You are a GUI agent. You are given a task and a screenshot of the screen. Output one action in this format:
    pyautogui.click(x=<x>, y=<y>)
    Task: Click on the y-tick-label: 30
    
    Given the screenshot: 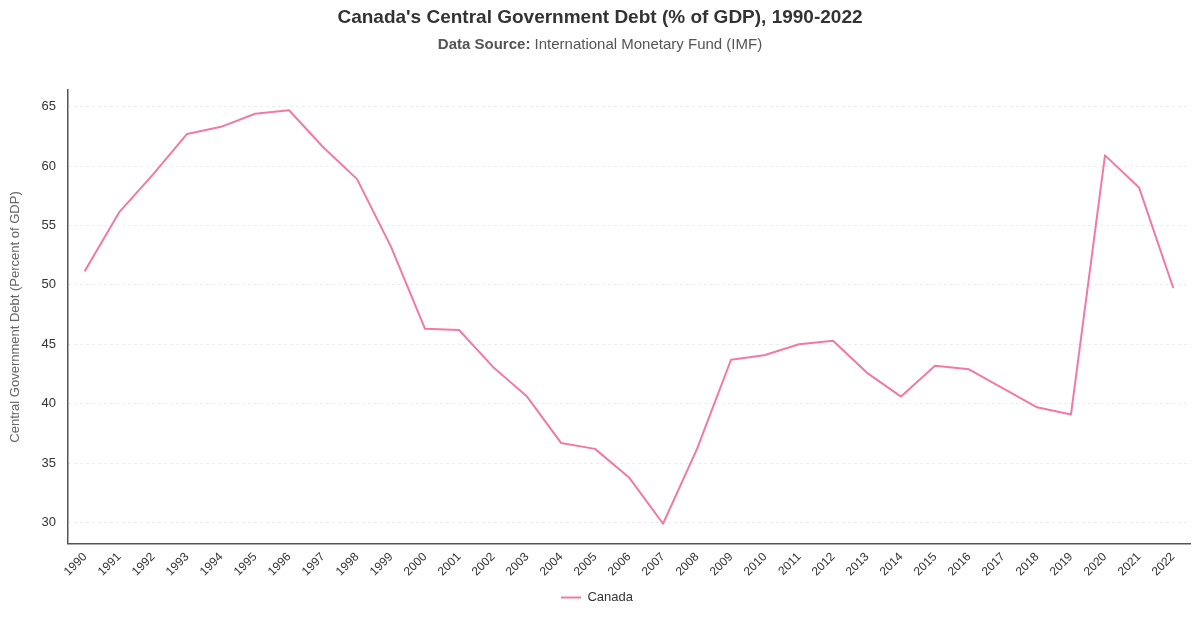 What is the action you would take?
    pyautogui.click(x=49, y=522)
    